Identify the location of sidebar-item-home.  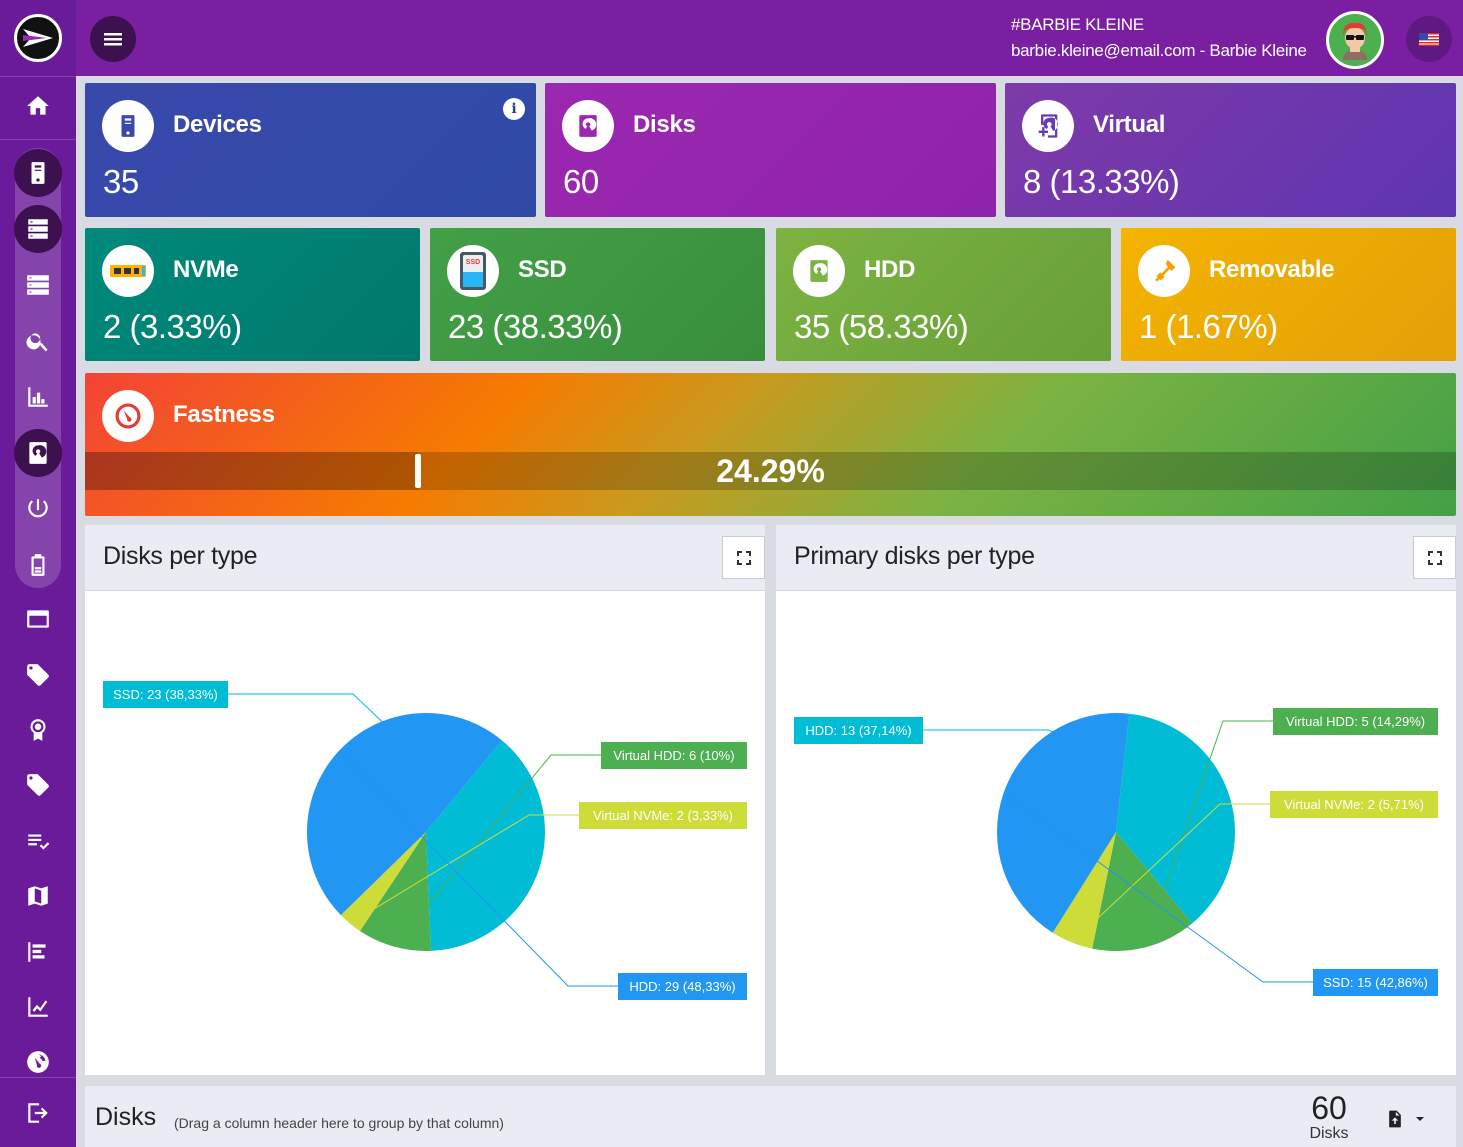
(38, 106).